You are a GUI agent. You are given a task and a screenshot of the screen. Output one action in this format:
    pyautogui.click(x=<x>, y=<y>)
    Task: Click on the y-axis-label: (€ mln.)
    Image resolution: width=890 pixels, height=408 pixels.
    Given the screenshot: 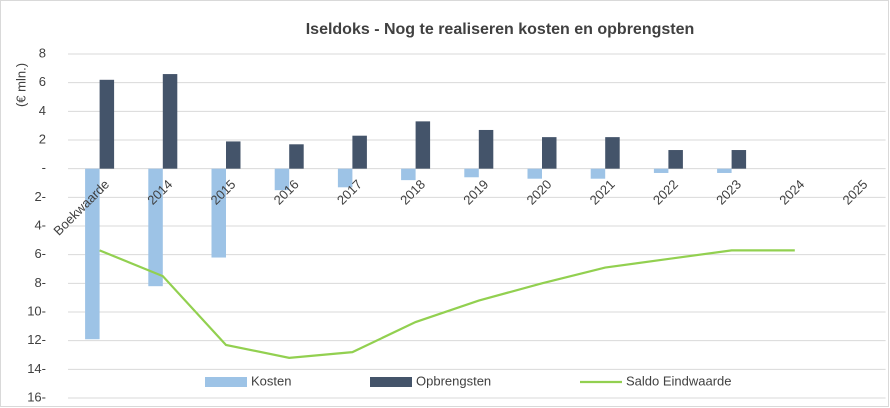 What is the action you would take?
    pyautogui.click(x=20, y=85)
    